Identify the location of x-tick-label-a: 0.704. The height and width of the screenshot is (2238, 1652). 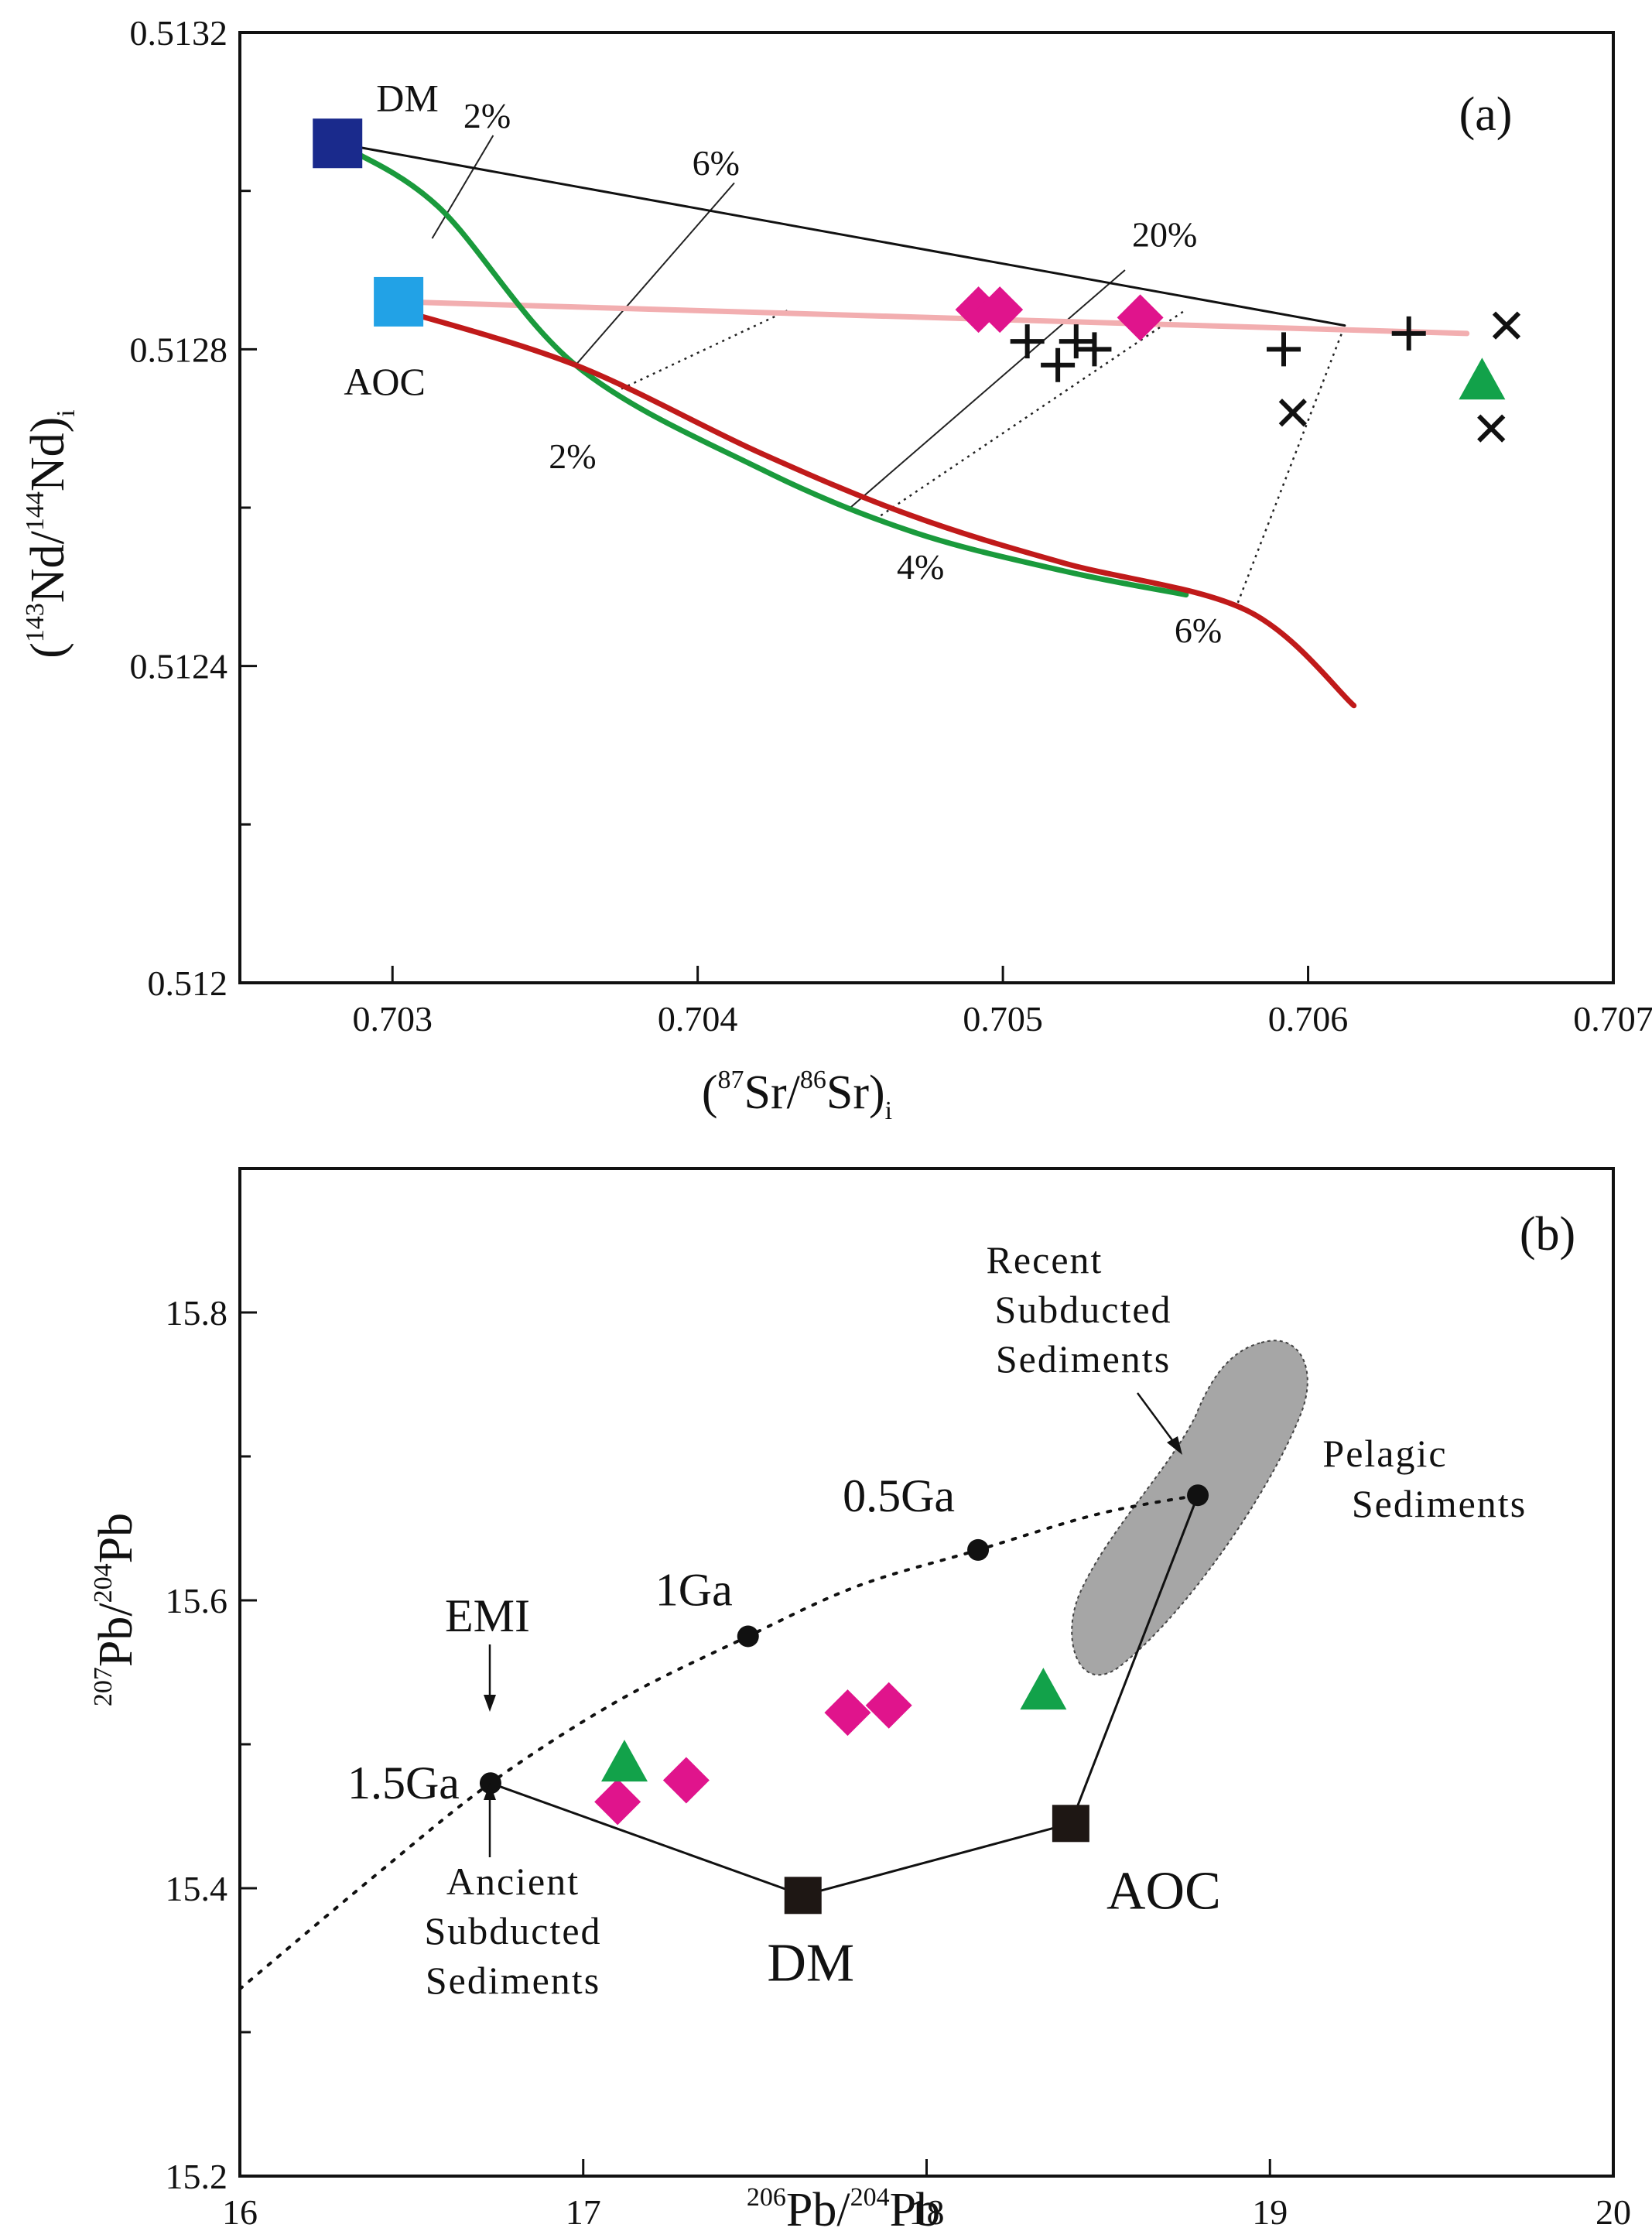
(698, 1019).